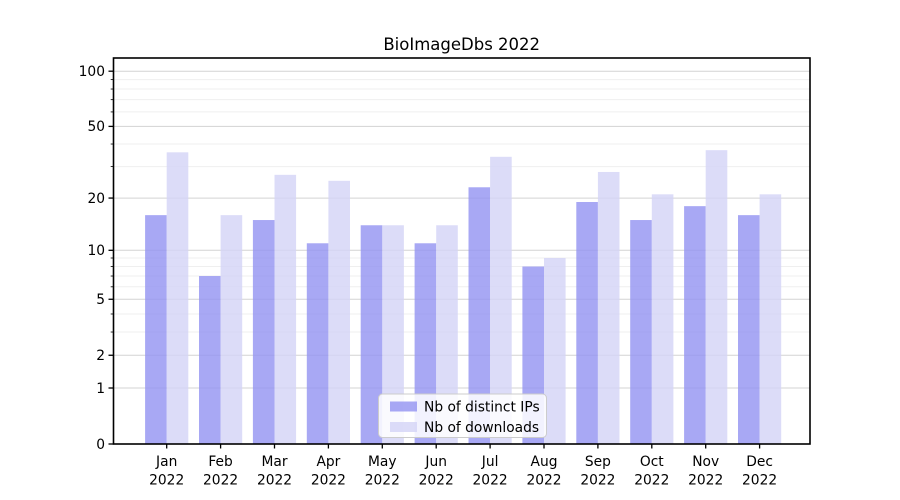 This screenshot has width=900, height=500. Describe the element at coordinates (447, 334) in the screenshot. I see `bar-downloads-jun` at that location.